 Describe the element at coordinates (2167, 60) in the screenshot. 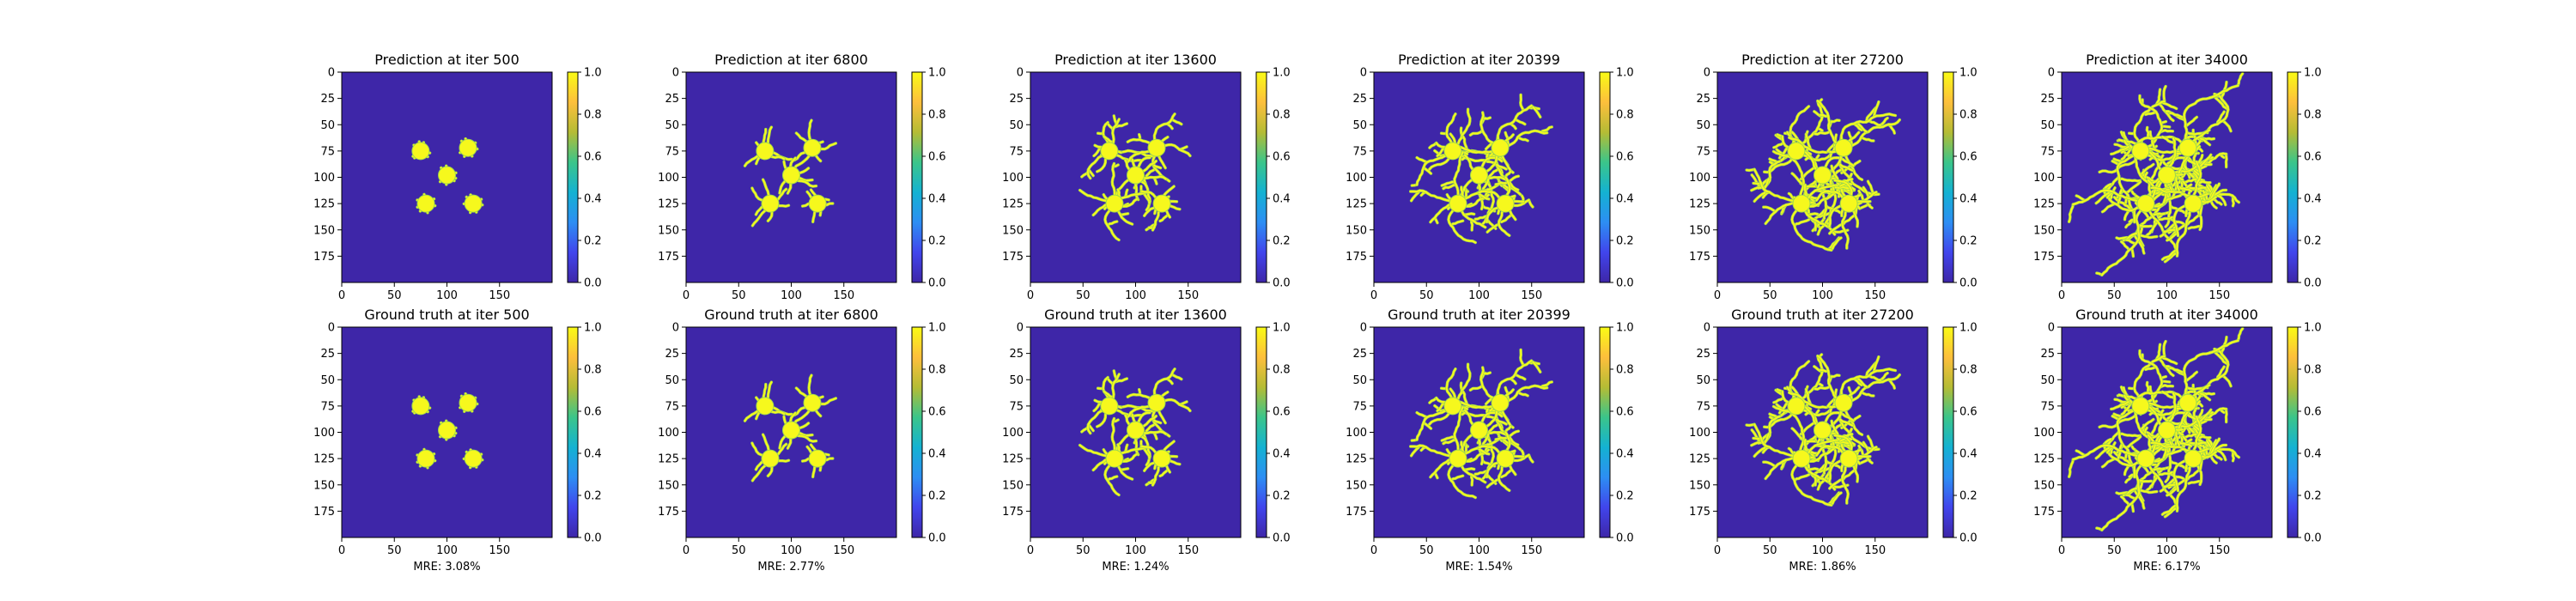

I see `panel-title: Prediction at iter 34000` at that location.